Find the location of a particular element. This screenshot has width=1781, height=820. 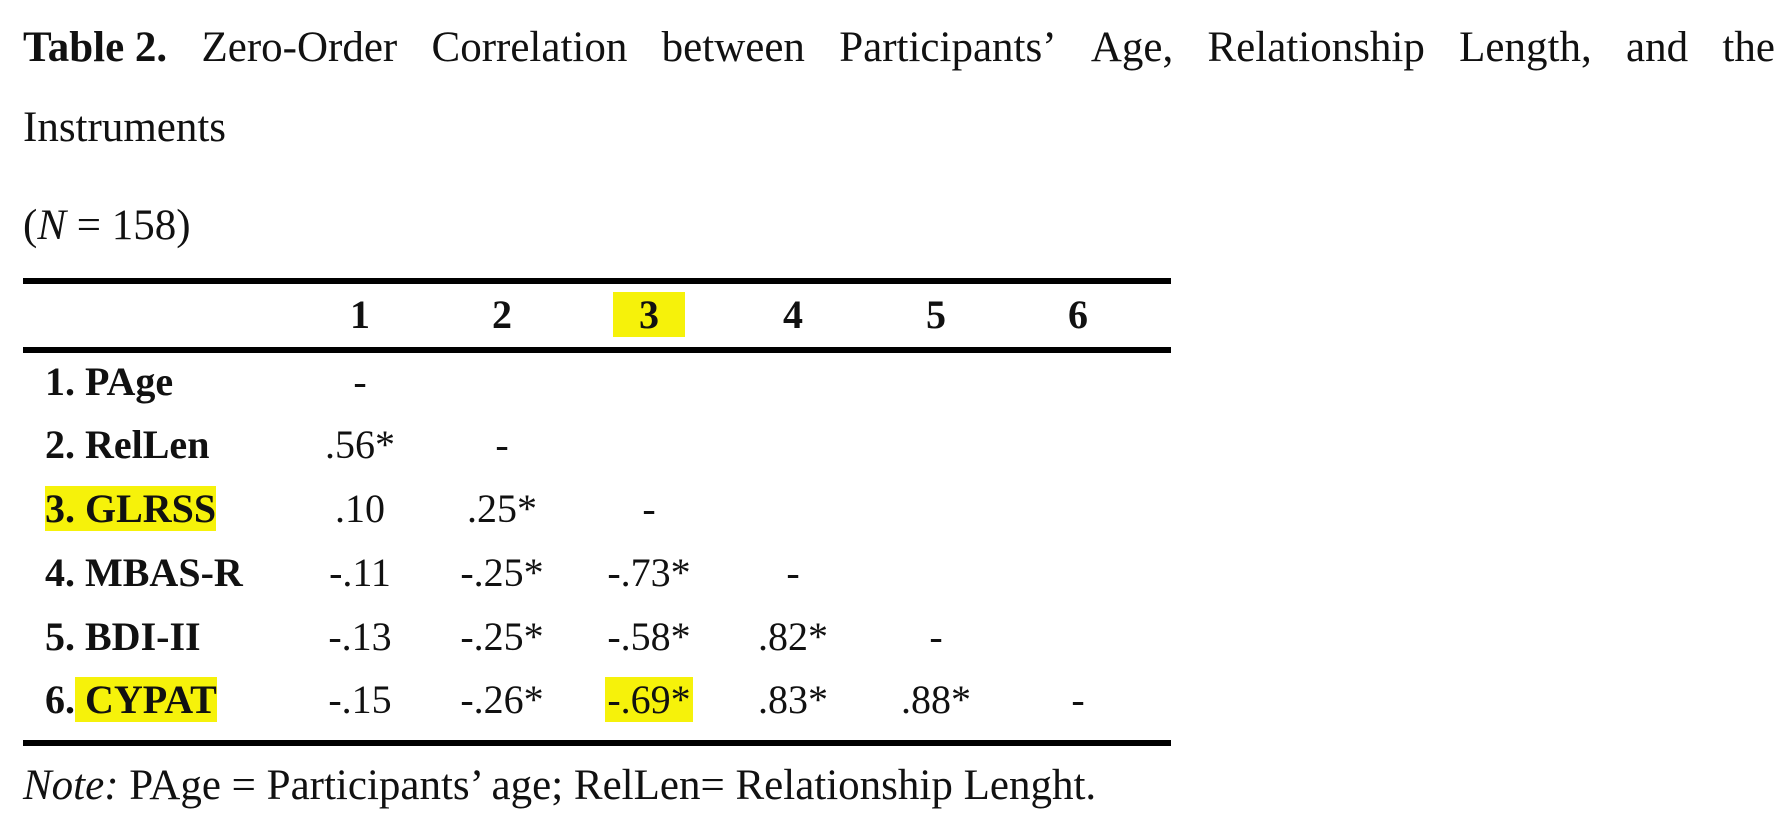

column-header-text: 6 is located at coordinates (1078, 314).